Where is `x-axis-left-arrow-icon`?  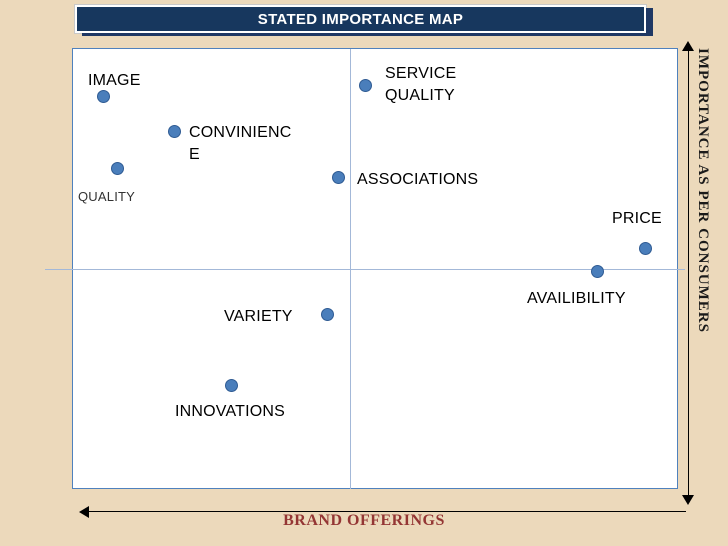
x-axis-left-arrow-icon is located at coordinates (84, 512).